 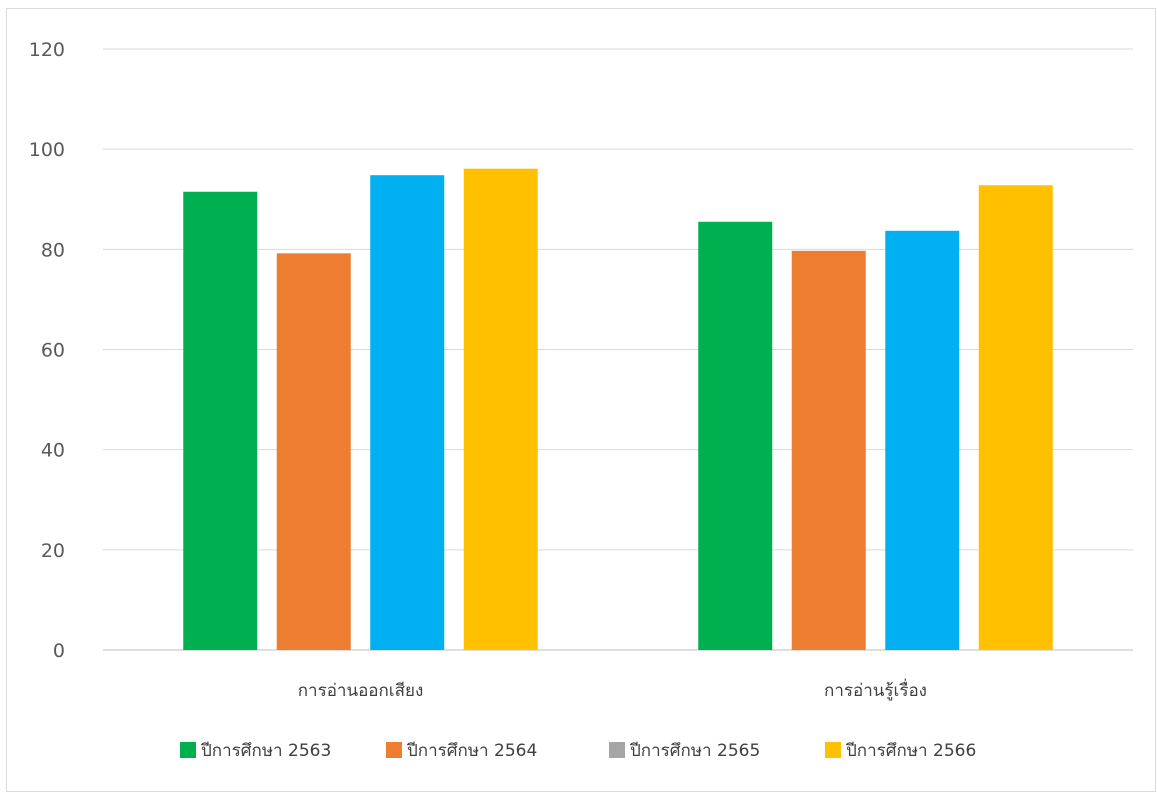 I want to click on y-axis-tick-labels: 0 20 40 60 80 100 120, so click(x=47, y=350).